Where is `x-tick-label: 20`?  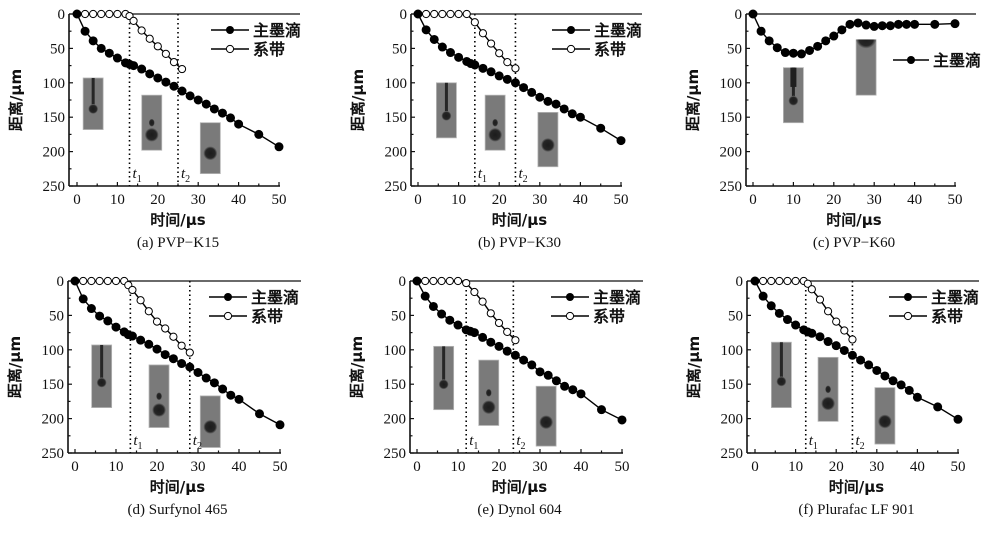
x-tick-label: 20 is located at coordinates (157, 467).